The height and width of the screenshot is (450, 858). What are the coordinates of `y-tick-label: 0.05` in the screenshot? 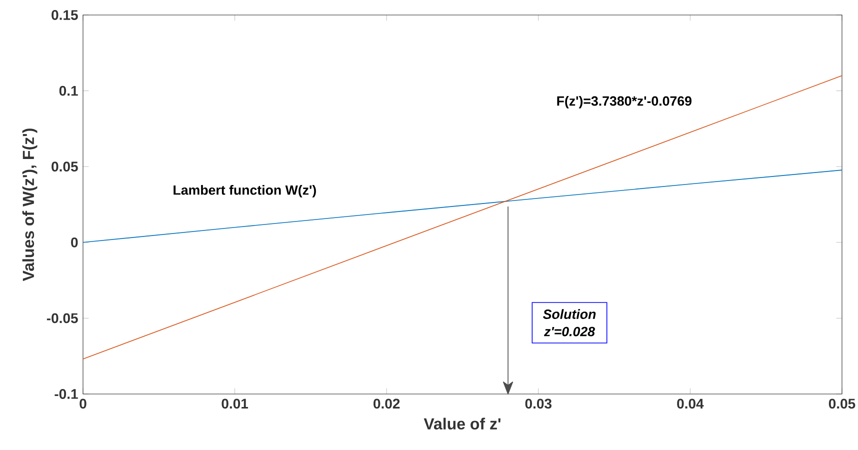 It's located at (65, 167).